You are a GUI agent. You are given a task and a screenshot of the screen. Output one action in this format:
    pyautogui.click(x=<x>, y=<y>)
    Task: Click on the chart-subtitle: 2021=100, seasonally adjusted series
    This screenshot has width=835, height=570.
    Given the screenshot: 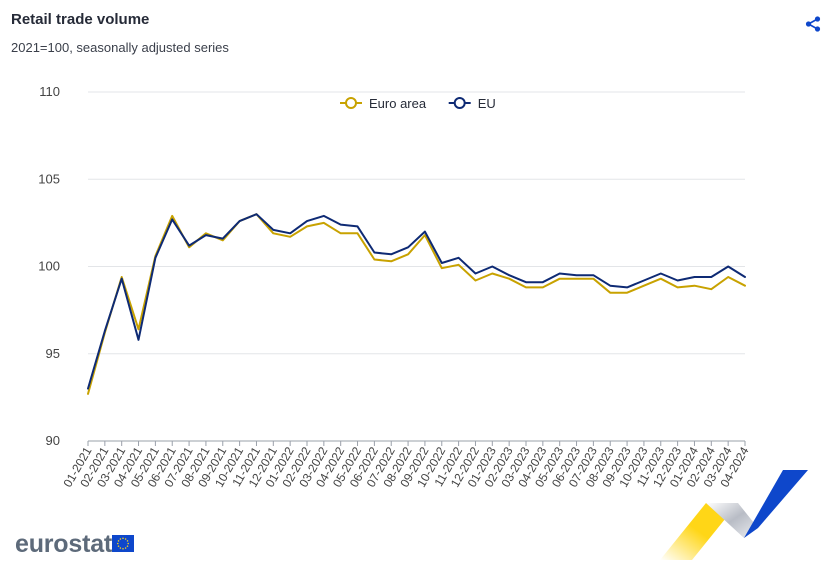 What is the action you would take?
    pyautogui.click(x=120, y=47)
    